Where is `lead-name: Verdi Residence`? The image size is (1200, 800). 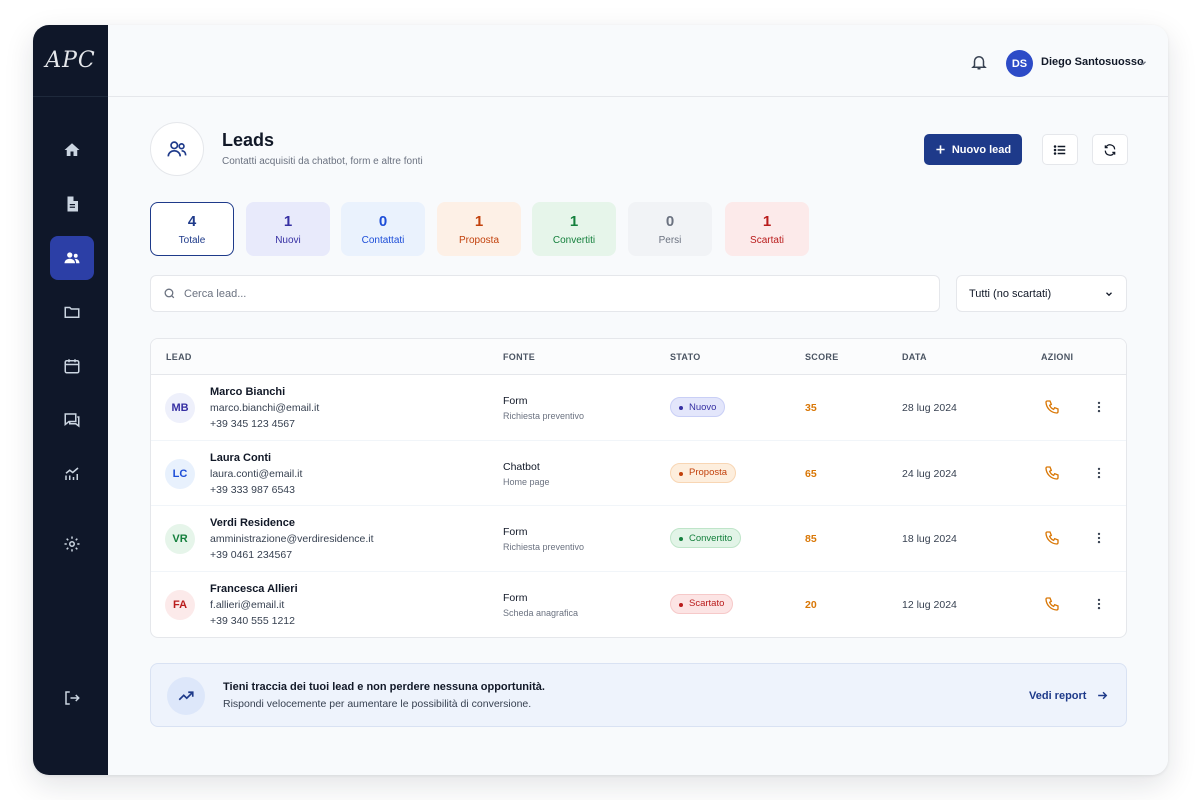 lead-name: Verdi Residence is located at coordinates (252, 523).